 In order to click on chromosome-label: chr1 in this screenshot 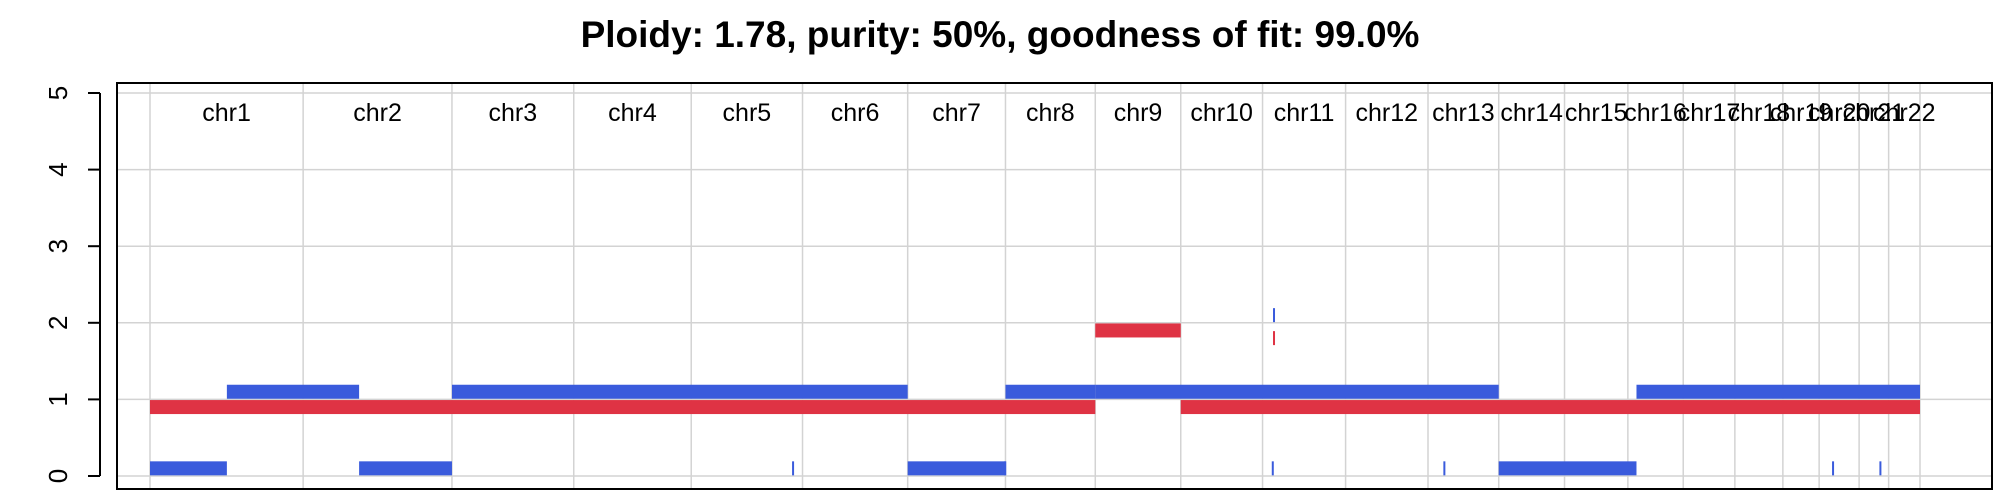, I will do `click(226, 113)`.